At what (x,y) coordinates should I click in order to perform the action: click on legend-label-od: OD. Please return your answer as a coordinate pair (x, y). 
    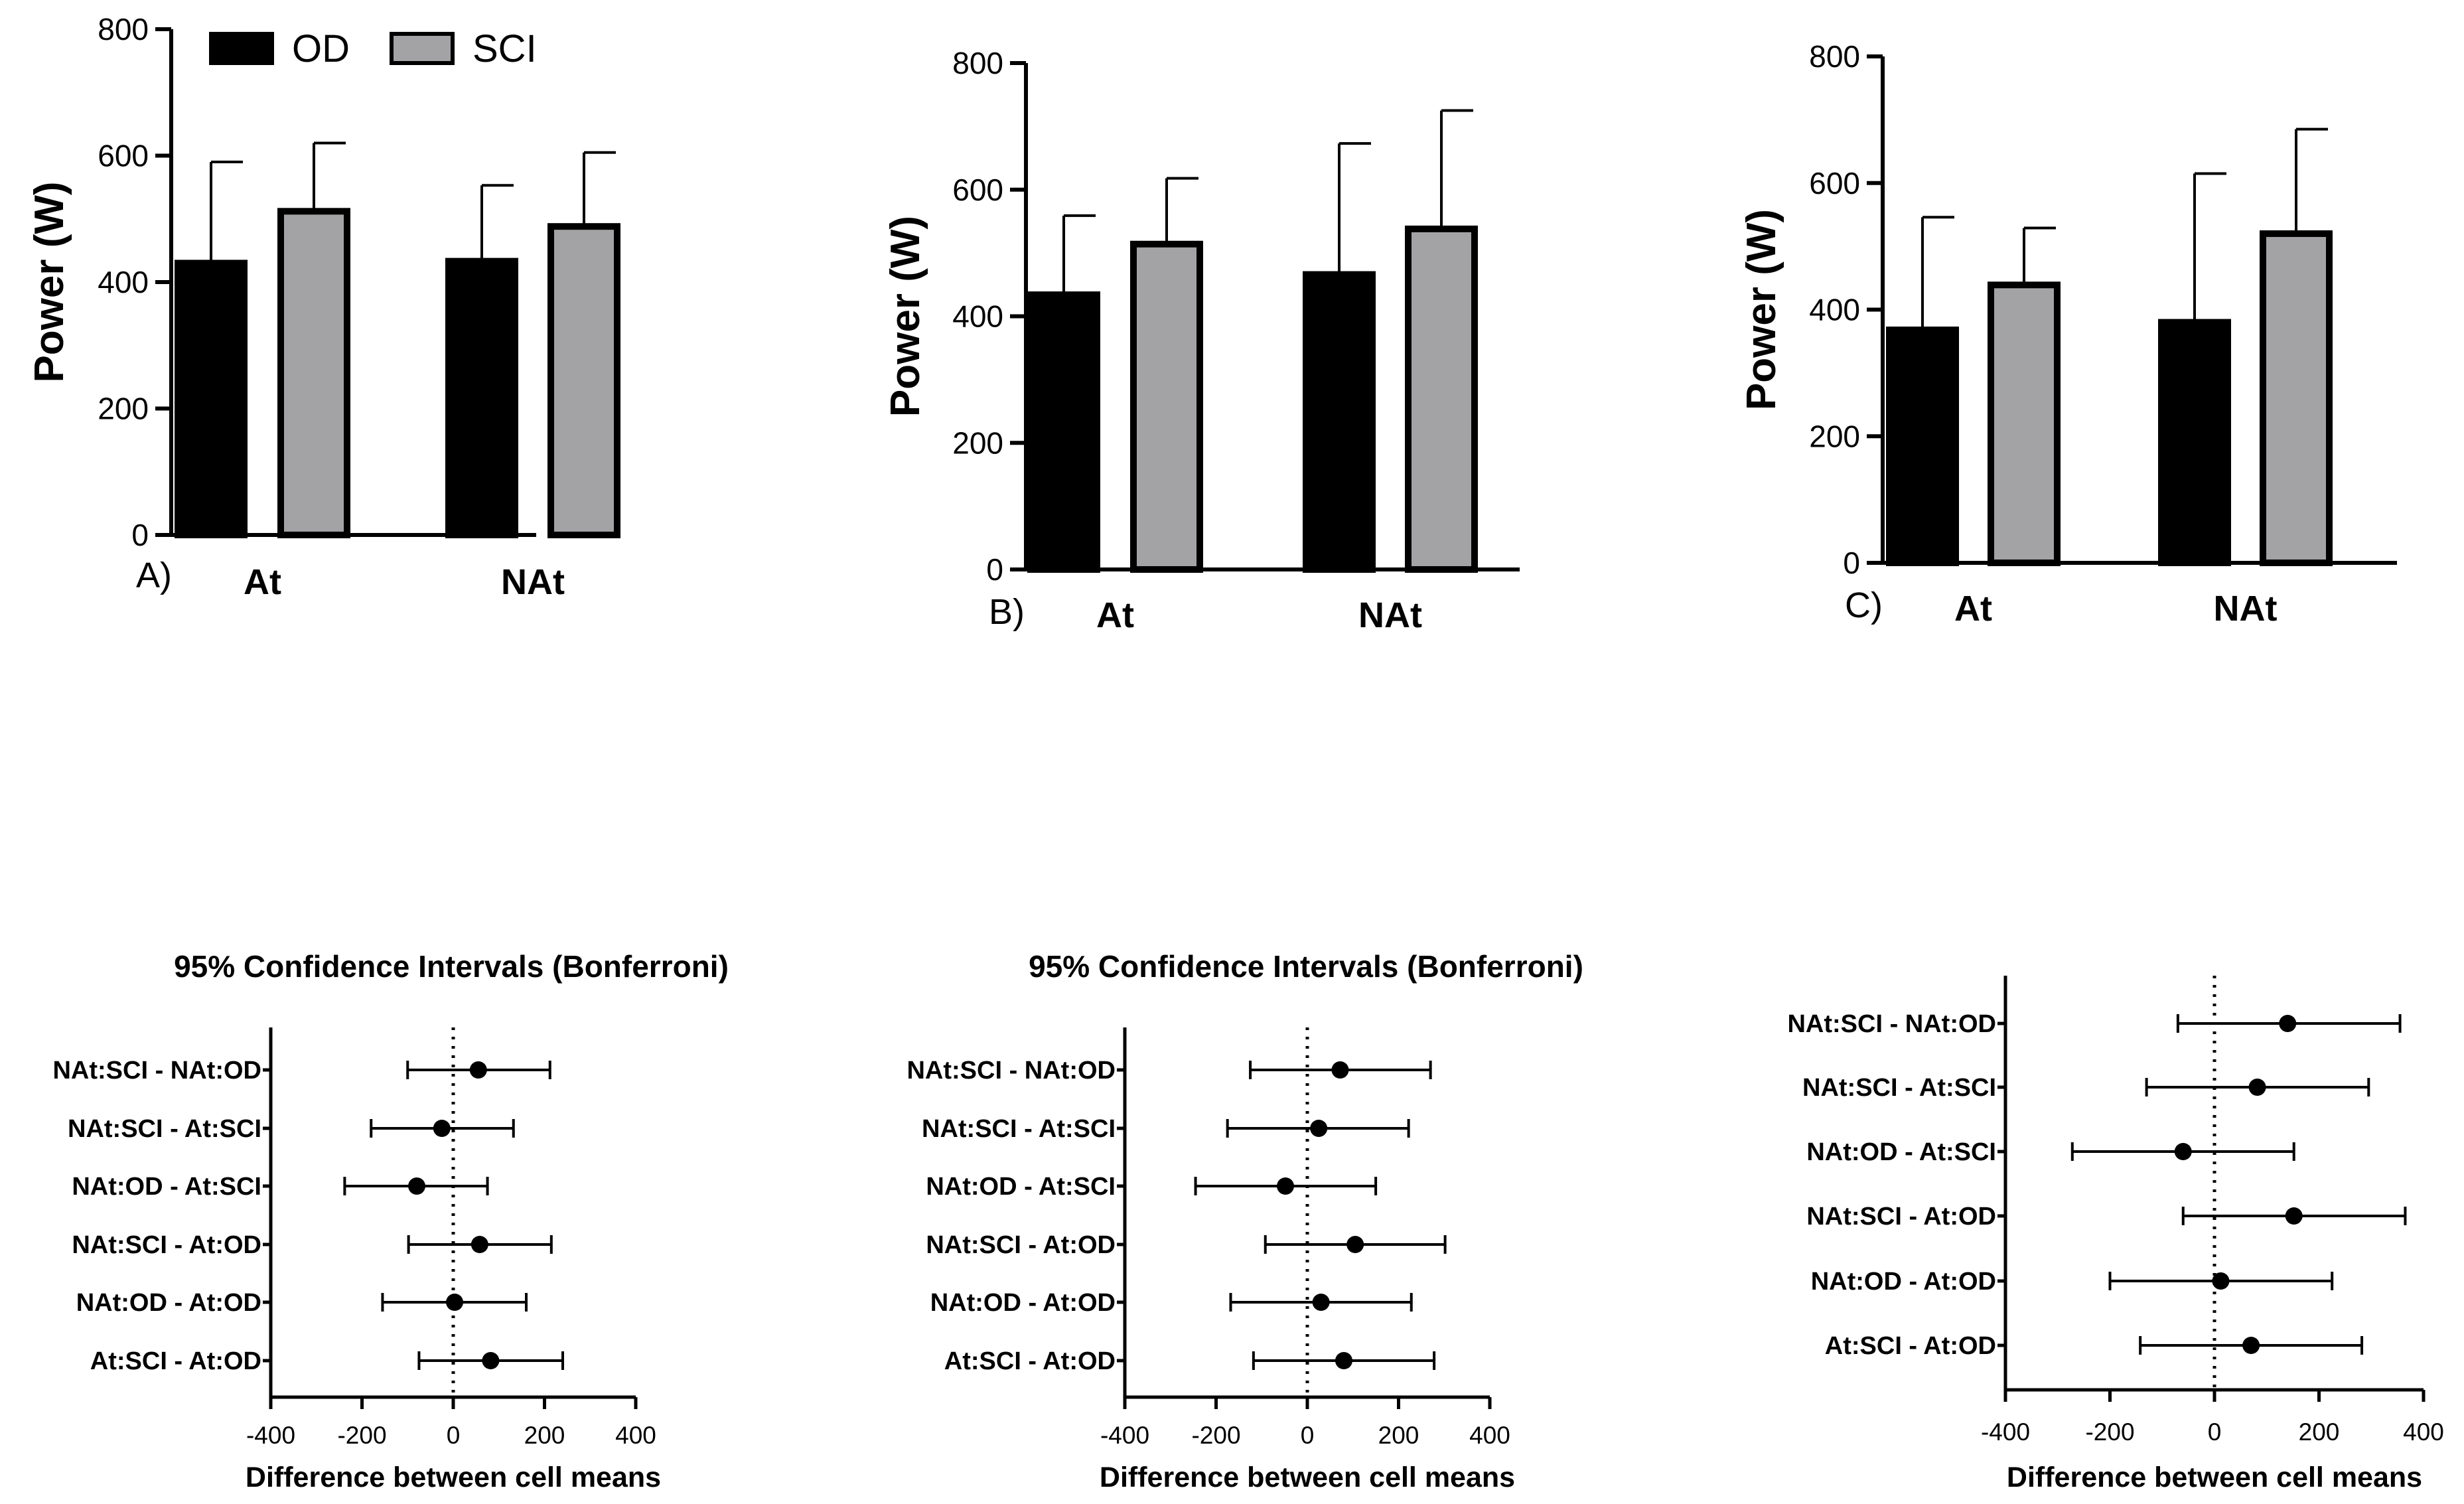
    Looking at the image, I should click on (321, 48).